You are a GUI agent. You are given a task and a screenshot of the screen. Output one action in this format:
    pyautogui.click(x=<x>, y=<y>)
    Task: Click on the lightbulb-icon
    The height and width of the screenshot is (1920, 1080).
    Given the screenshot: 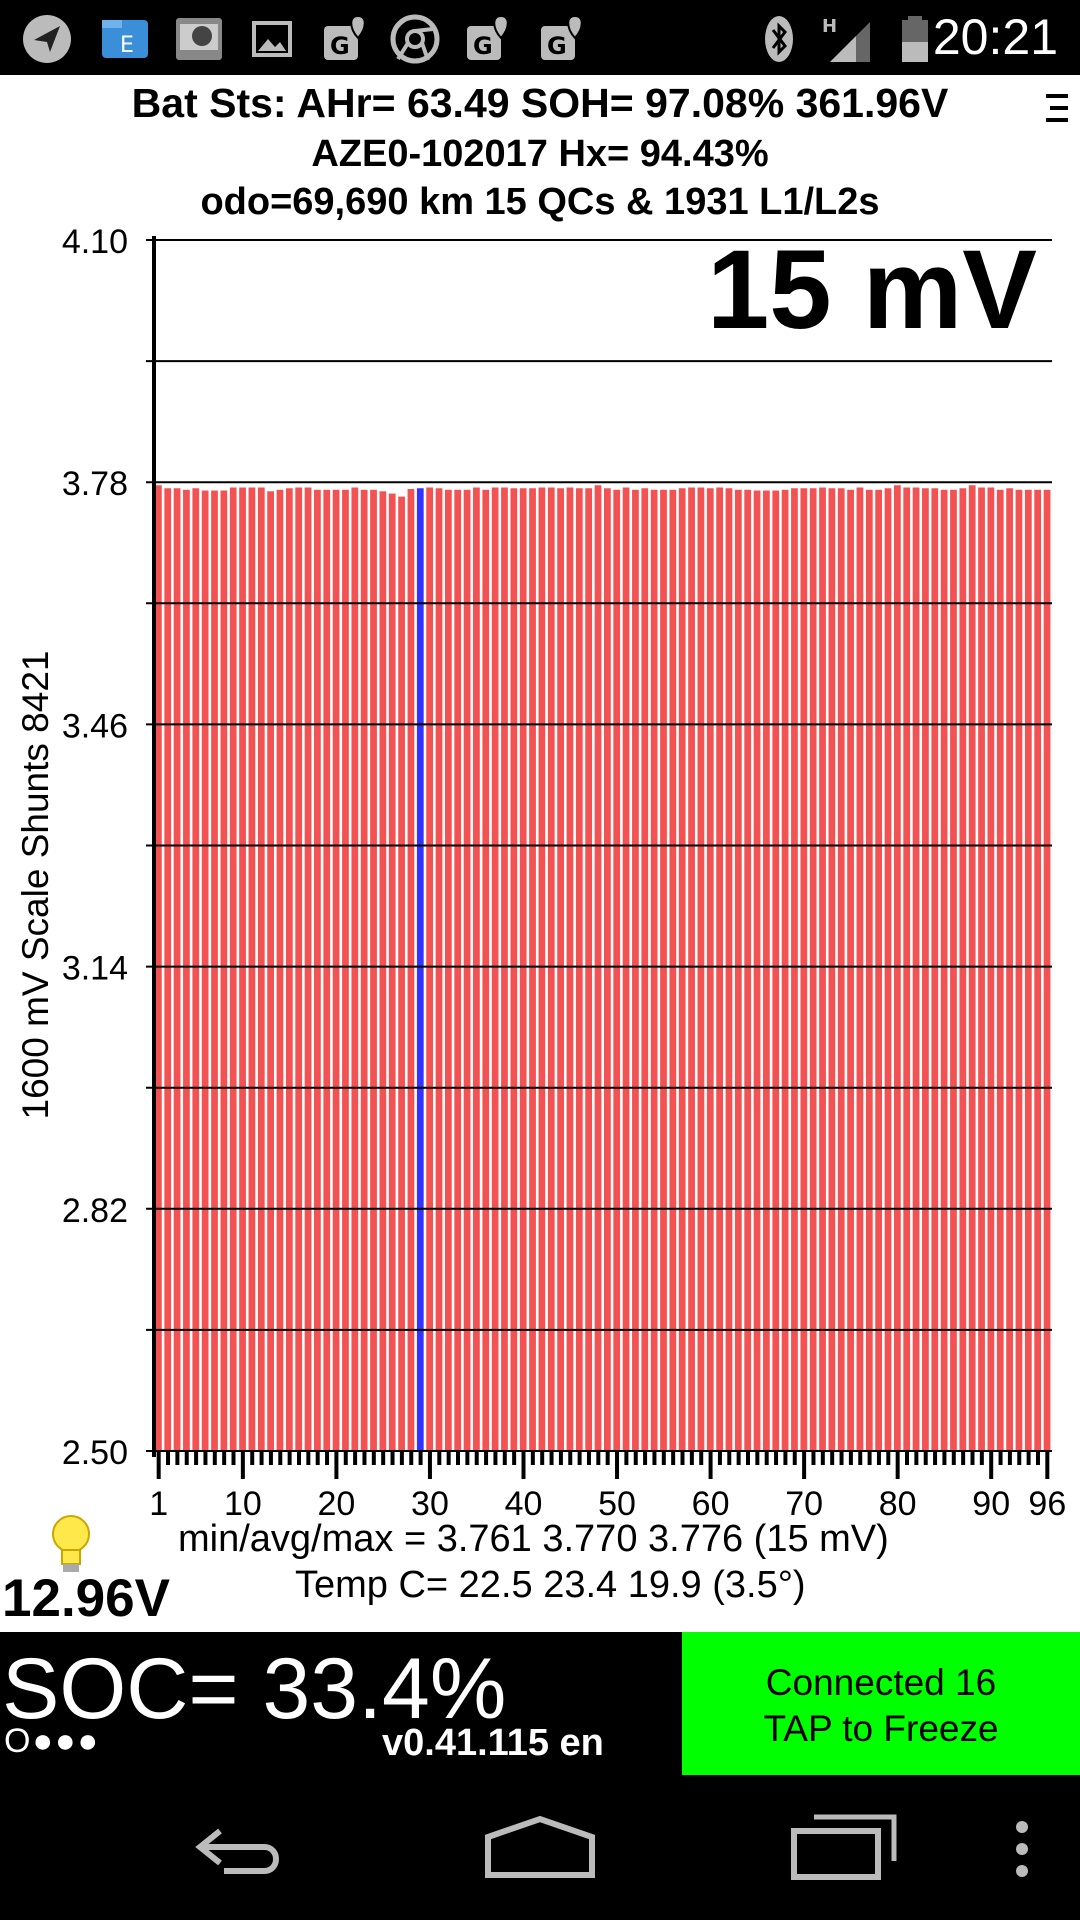 What is the action you would take?
    pyautogui.click(x=71, y=1544)
    